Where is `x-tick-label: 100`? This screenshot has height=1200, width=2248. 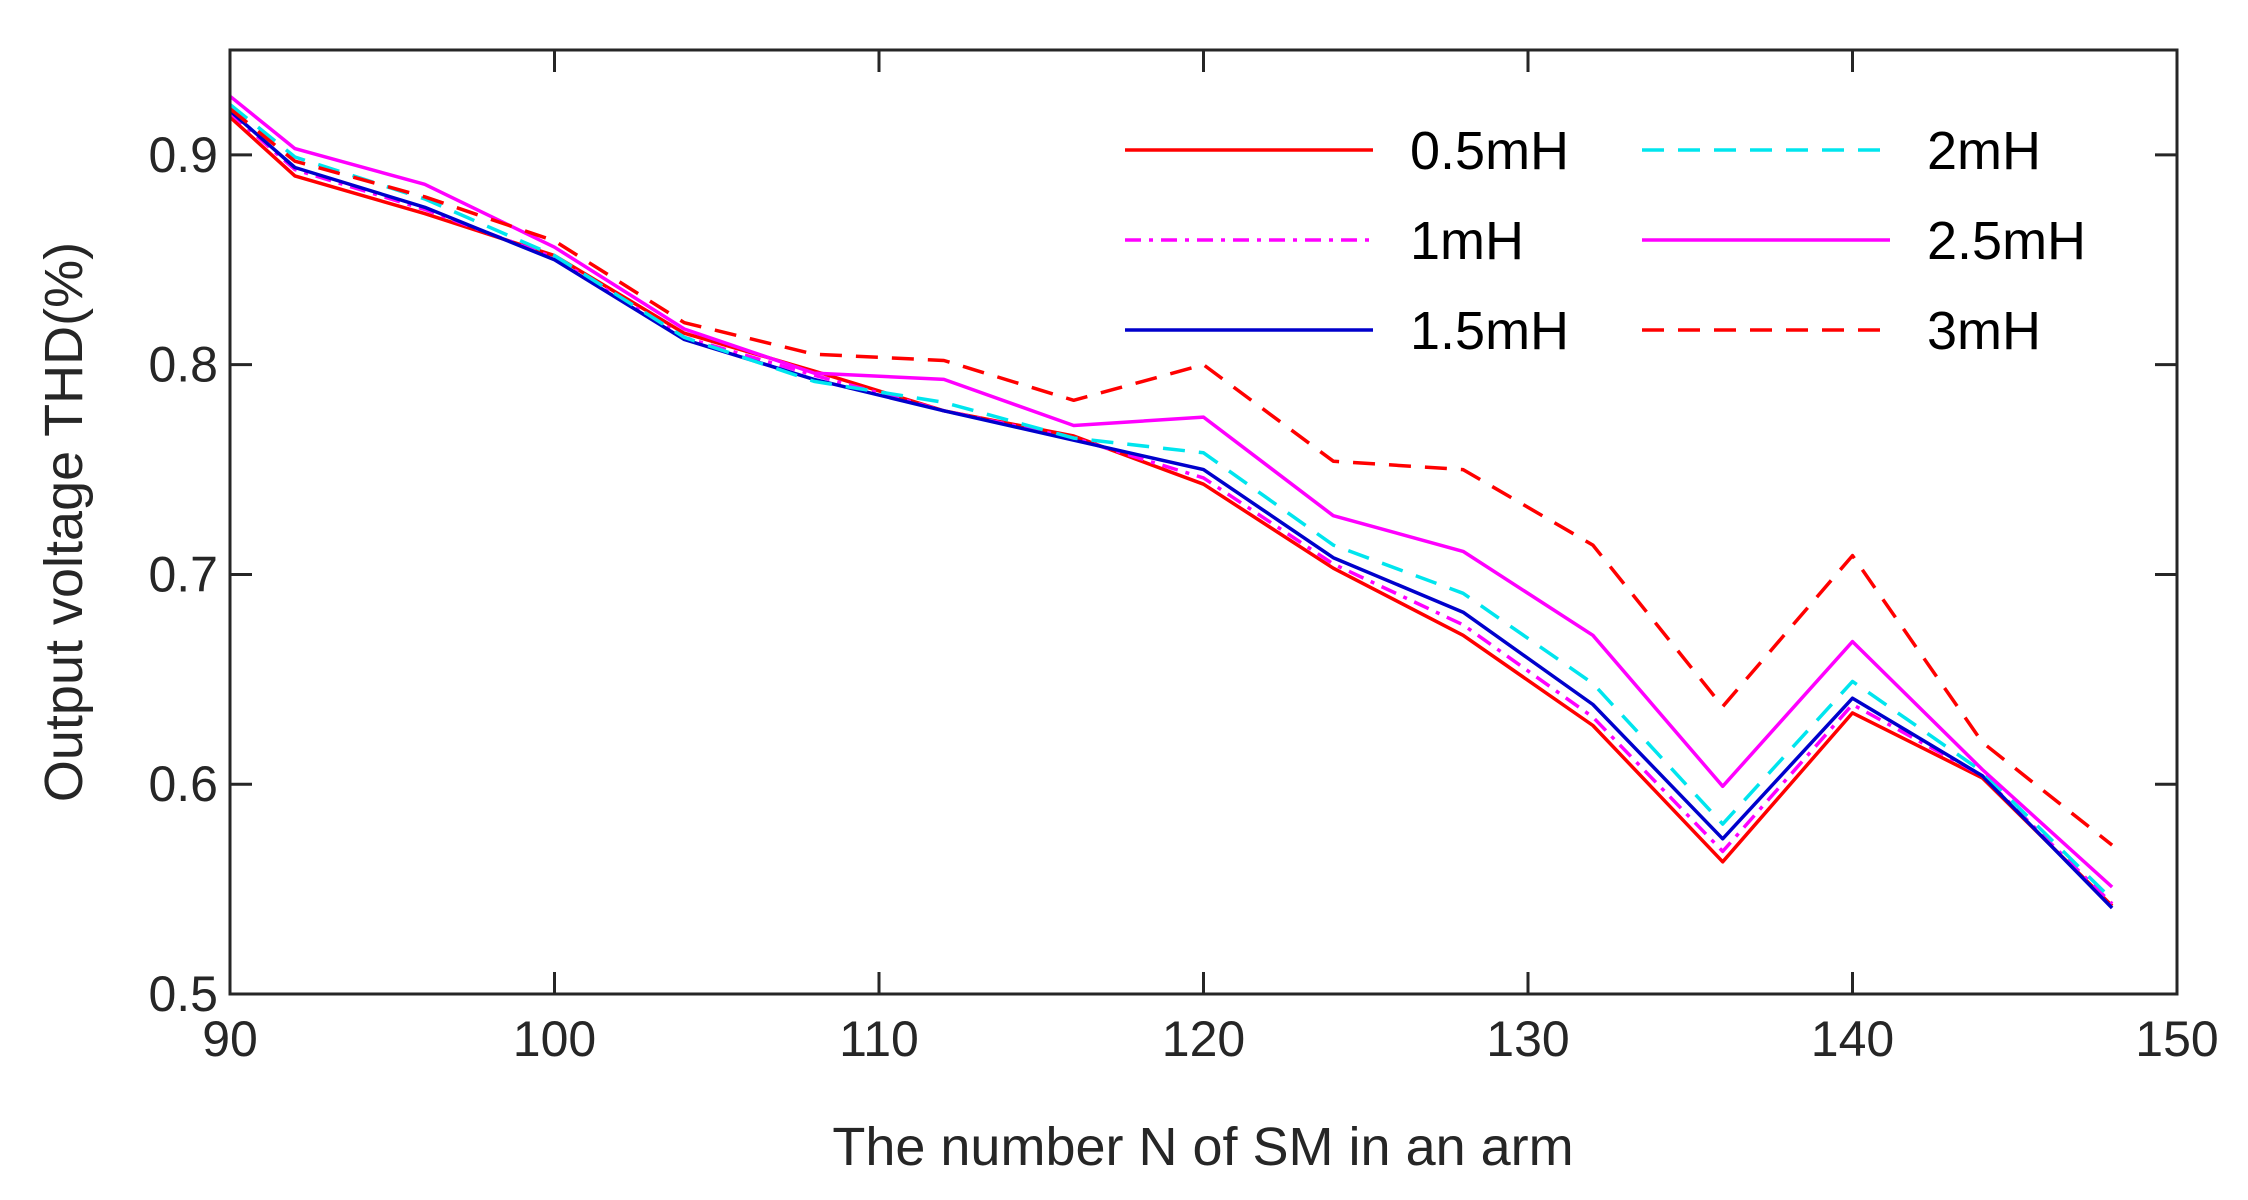 x-tick-label: 100 is located at coordinates (554, 1039).